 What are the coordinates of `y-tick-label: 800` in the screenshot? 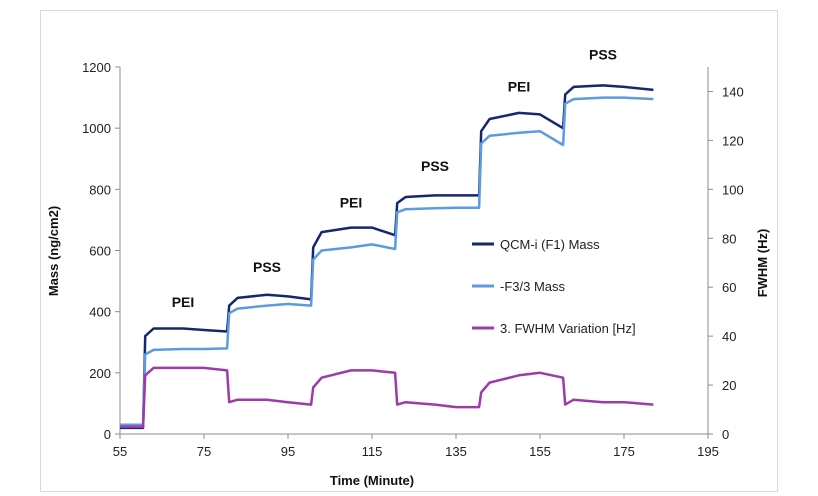 It's located at (100, 189).